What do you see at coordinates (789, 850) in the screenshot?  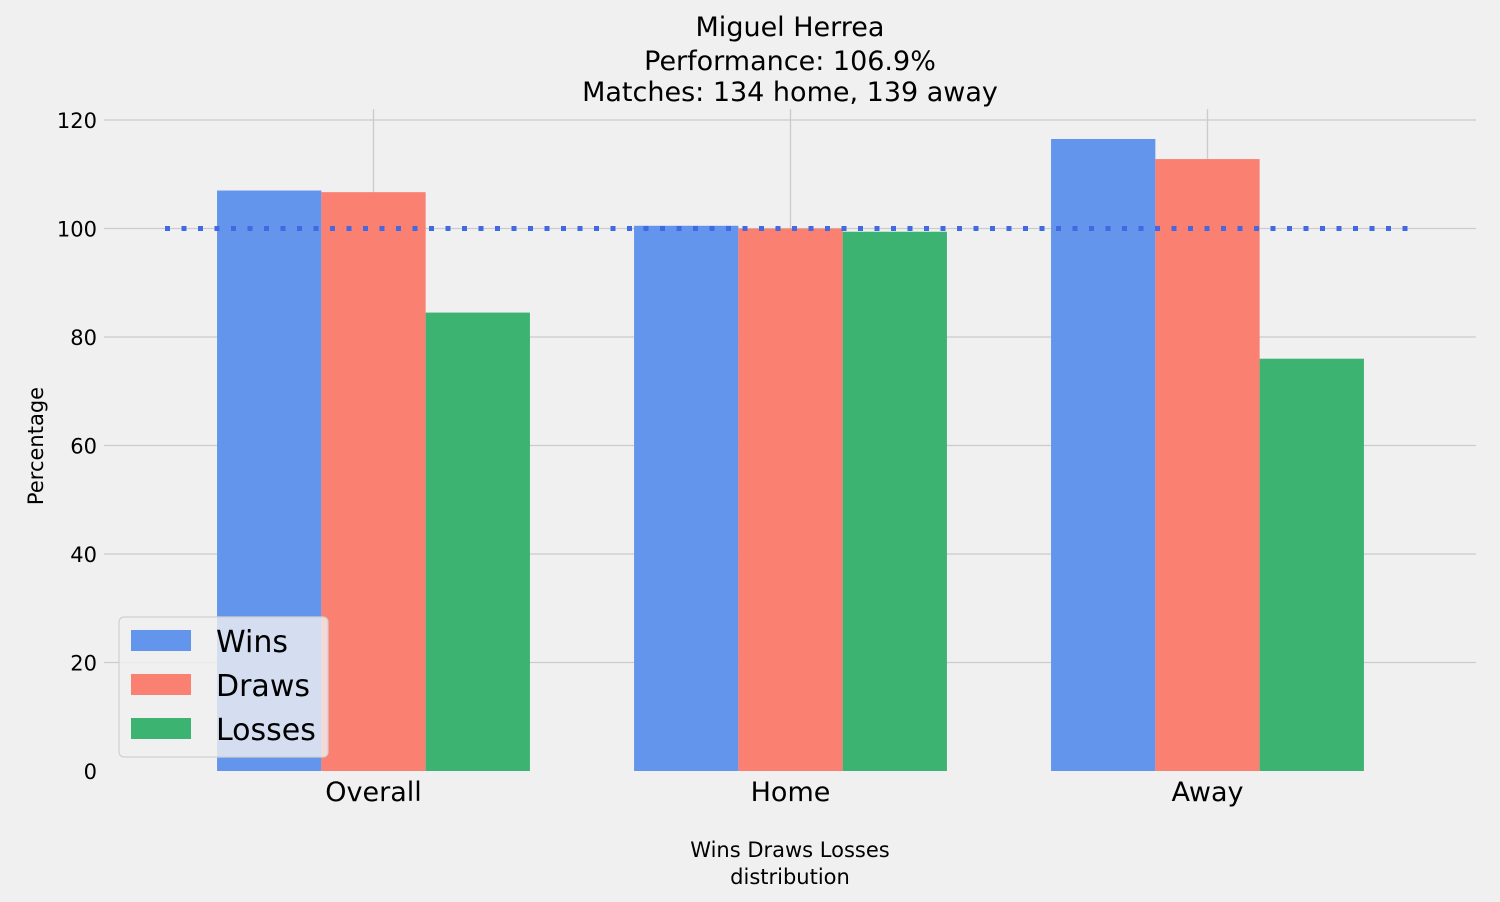 I see `x-axis-label: Wins Draws Losses` at bounding box center [789, 850].